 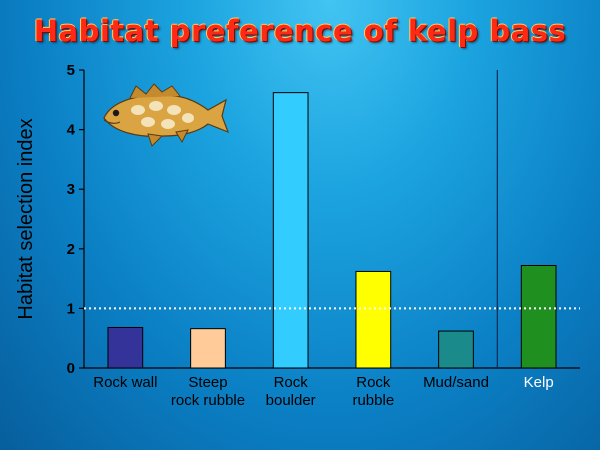 I want to click on chart-title: Habitat preference of kelp bass, so click(x=300, y=31).